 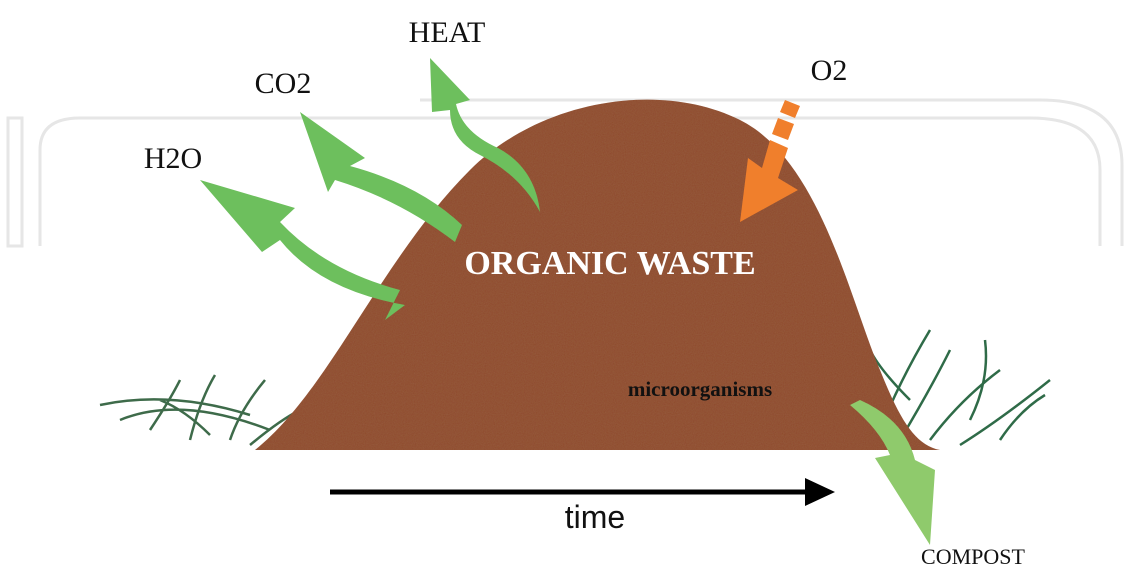 What do you see at coordinates (829, 70) in the screenshot?
I see `o2-label: O2` at bounding box center [829, 70].